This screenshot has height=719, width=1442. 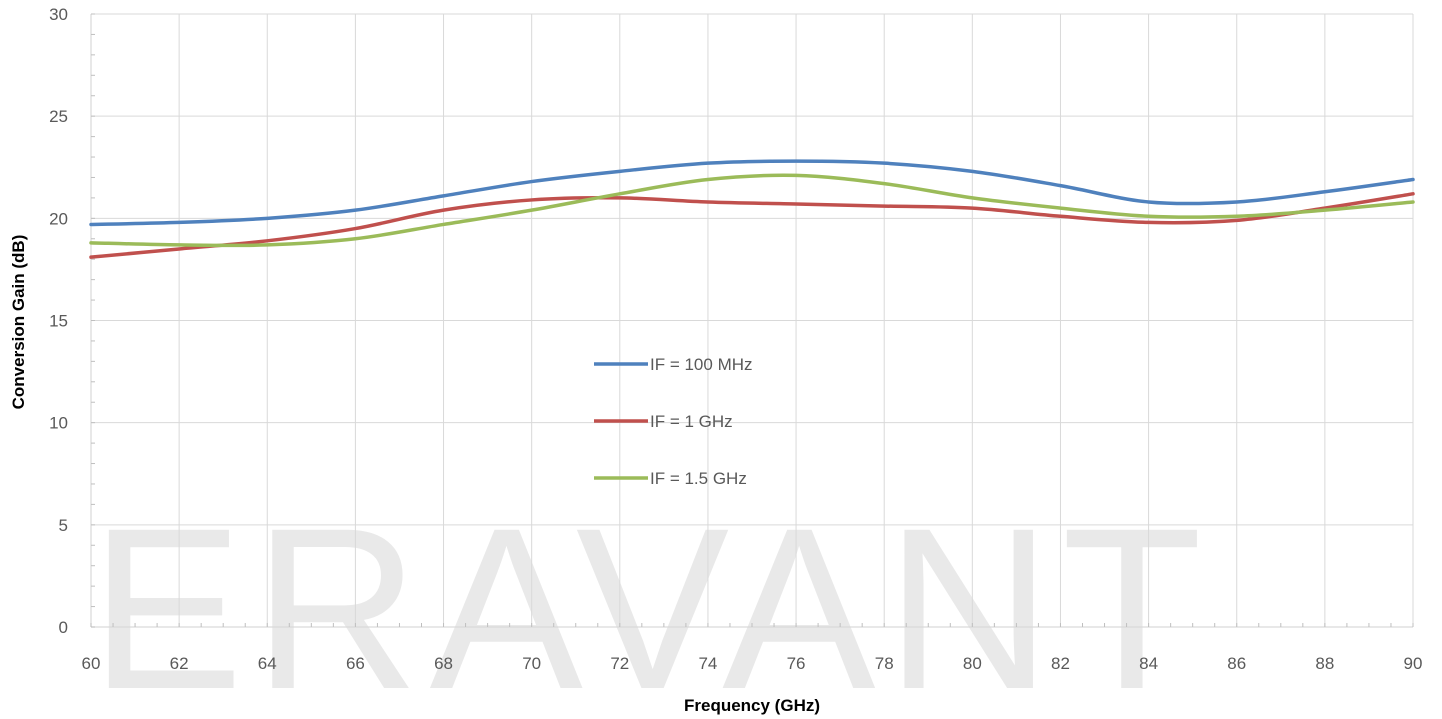 What do you see at coordinates (18, 322) in the screenshot?
I see `y-axis-title: Conversion Gain (dB)` at bounding box center [18, 322].